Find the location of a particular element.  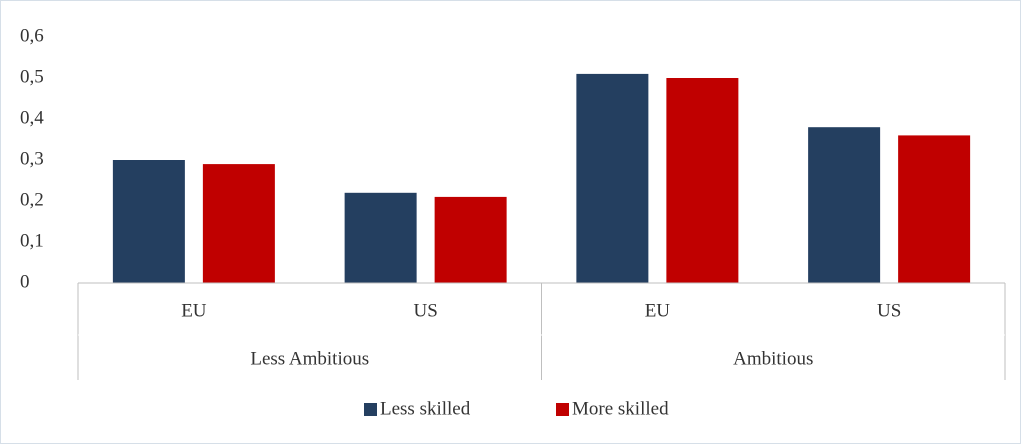

y-tick-label: 0,2 is located at coordinates (32, 199).